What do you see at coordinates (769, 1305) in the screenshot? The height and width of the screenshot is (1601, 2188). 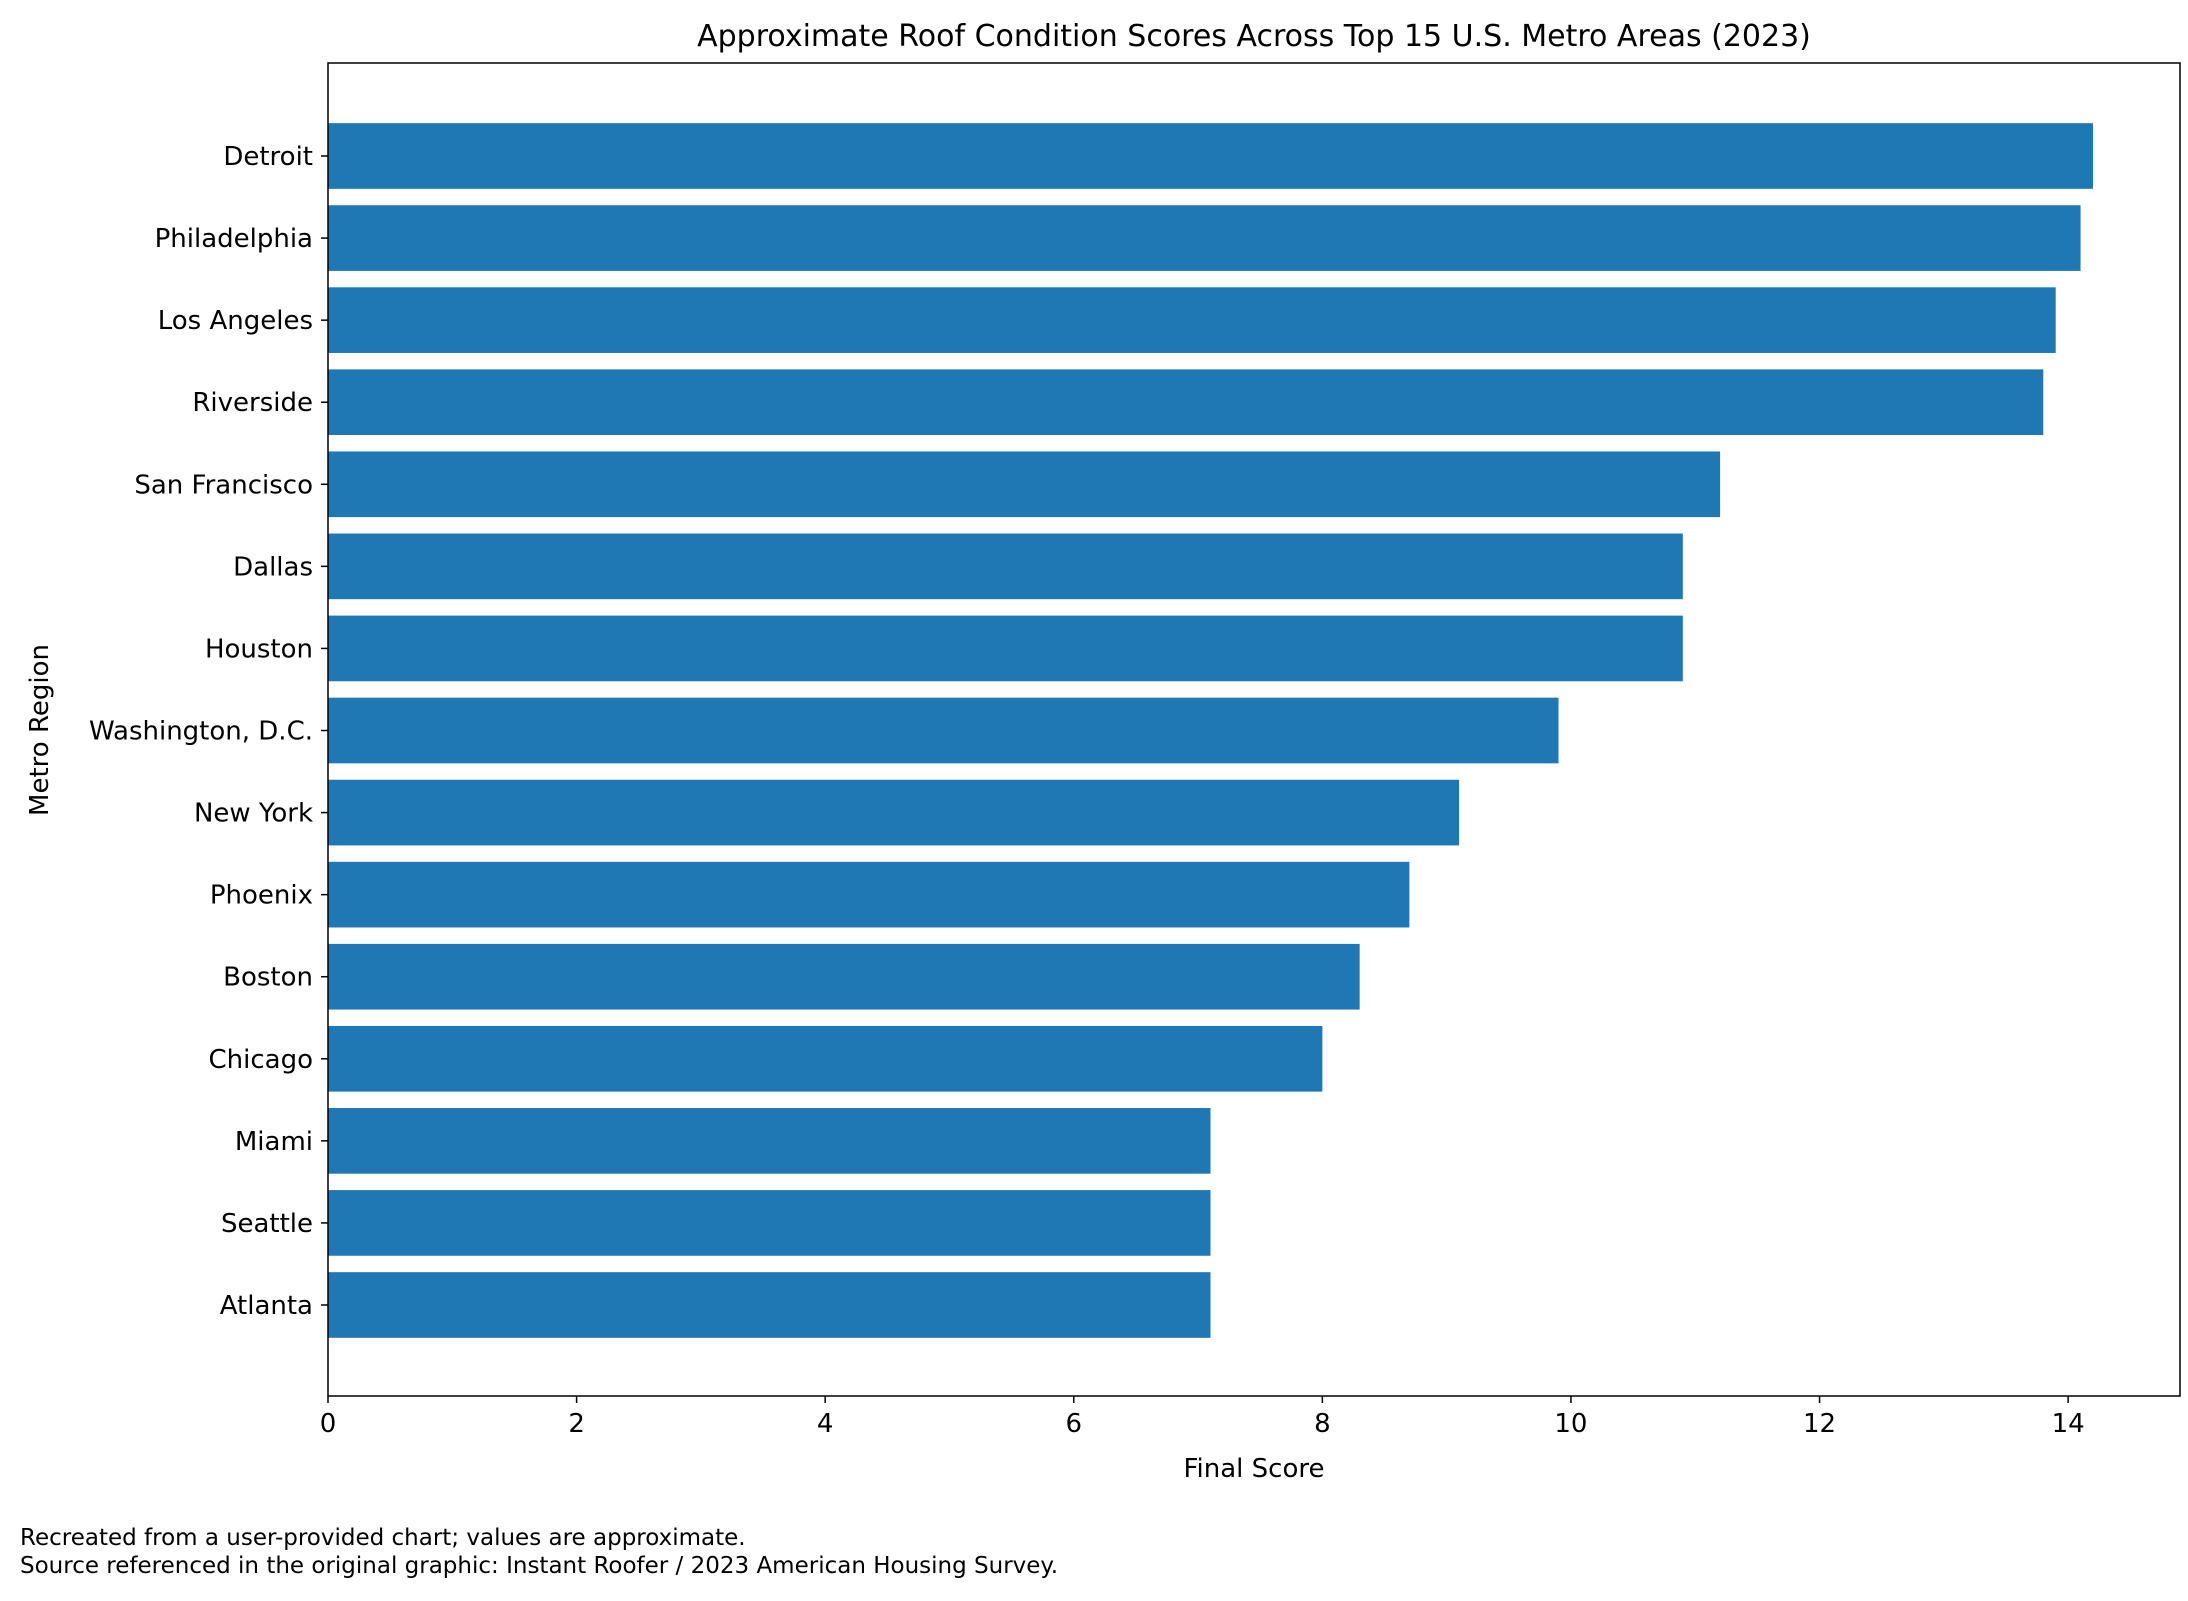 I see `bar-atlanta` at bounding box center [769, 1305].